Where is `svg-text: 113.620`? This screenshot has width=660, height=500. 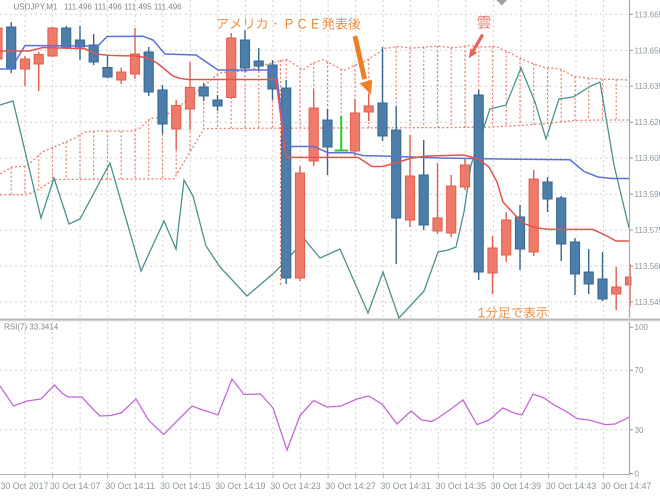 svg-text: 113.620 is located at coordinates (647, 122).